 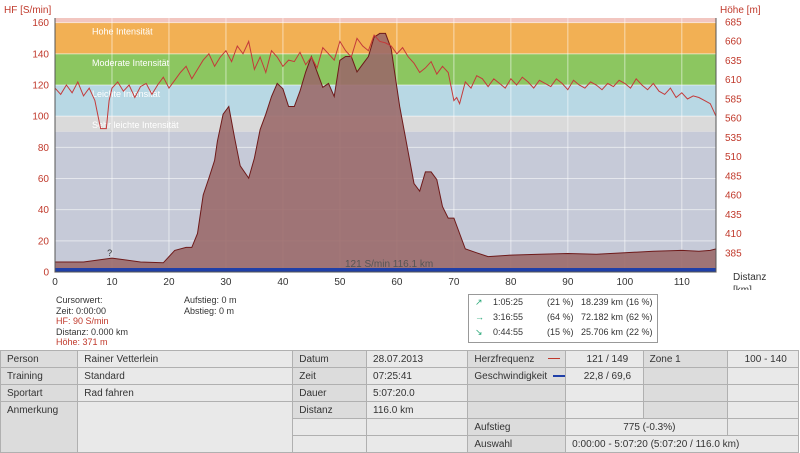 I want to click on x-tick-label: 90, so click(x=568, y=282).